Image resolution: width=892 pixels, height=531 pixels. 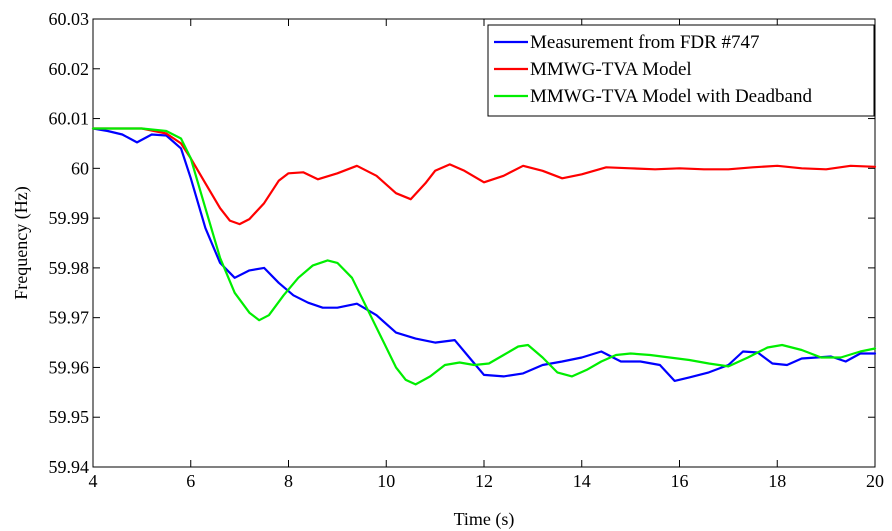 What do you see at coordinates (69, 19) in the screenshot?
I see `y-tick-label: 60.03` at bounding box center [69, 19].